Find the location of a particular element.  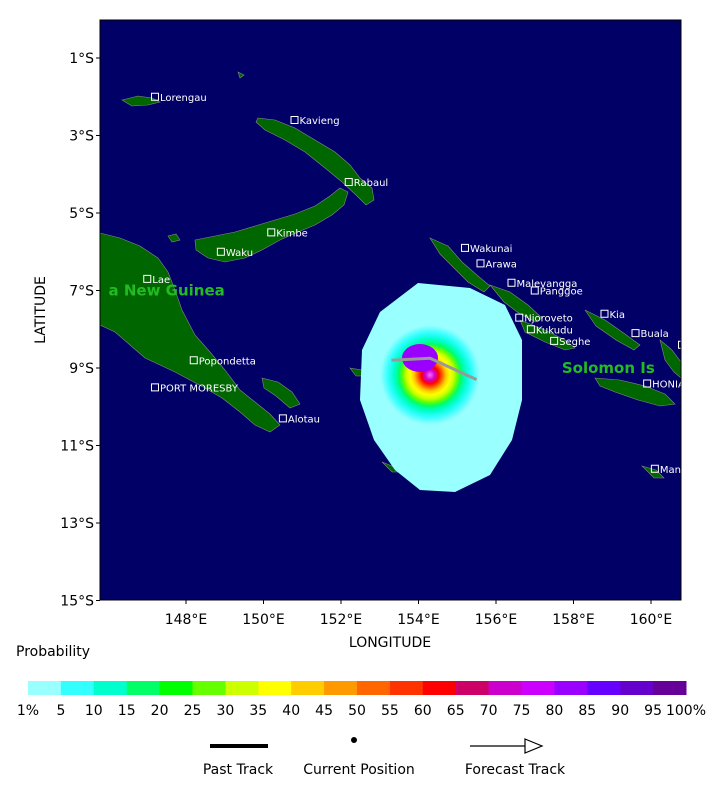

swath-core is located at coordinates (430, 375).